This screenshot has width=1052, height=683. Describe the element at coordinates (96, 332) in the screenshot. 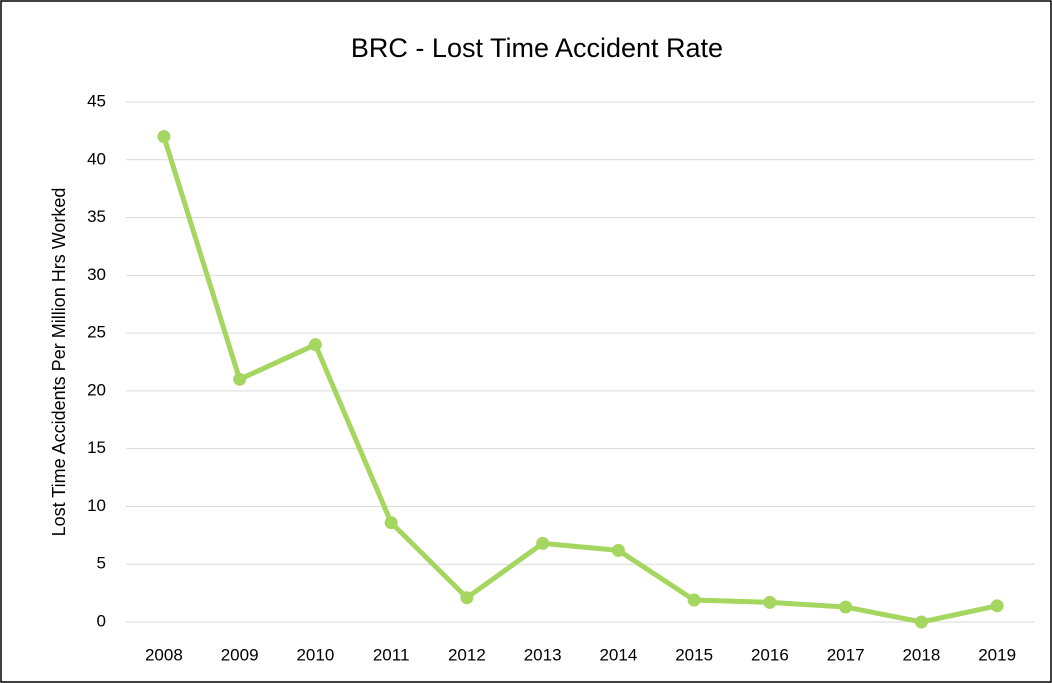

I see `y-tick-label: 25` at that location.